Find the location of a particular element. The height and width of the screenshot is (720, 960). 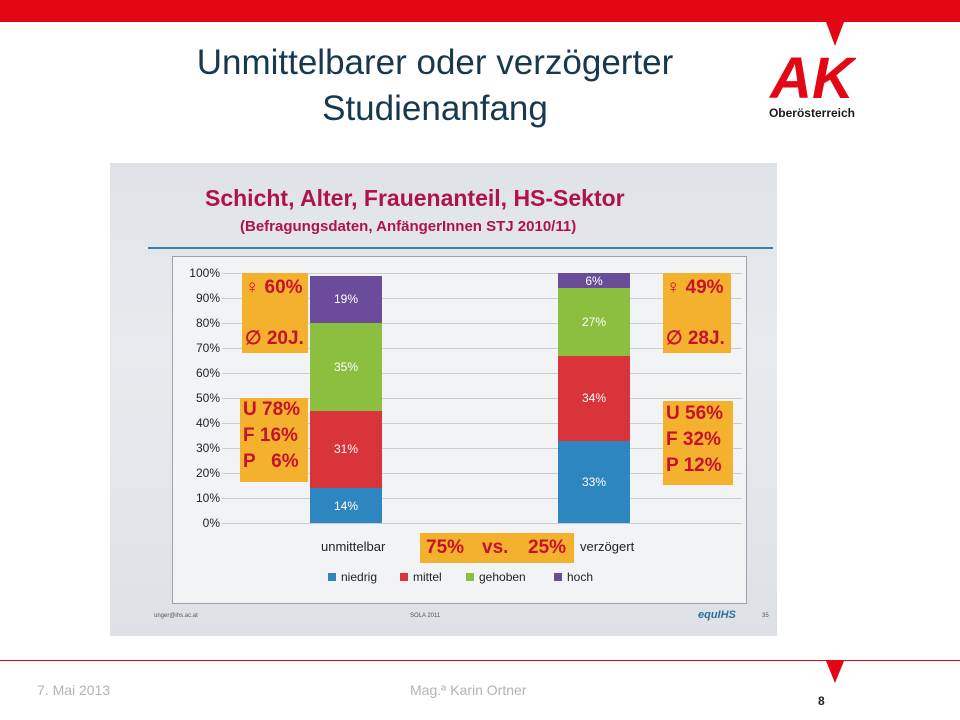

right-info-box-top is located at coordinates (697, 313).